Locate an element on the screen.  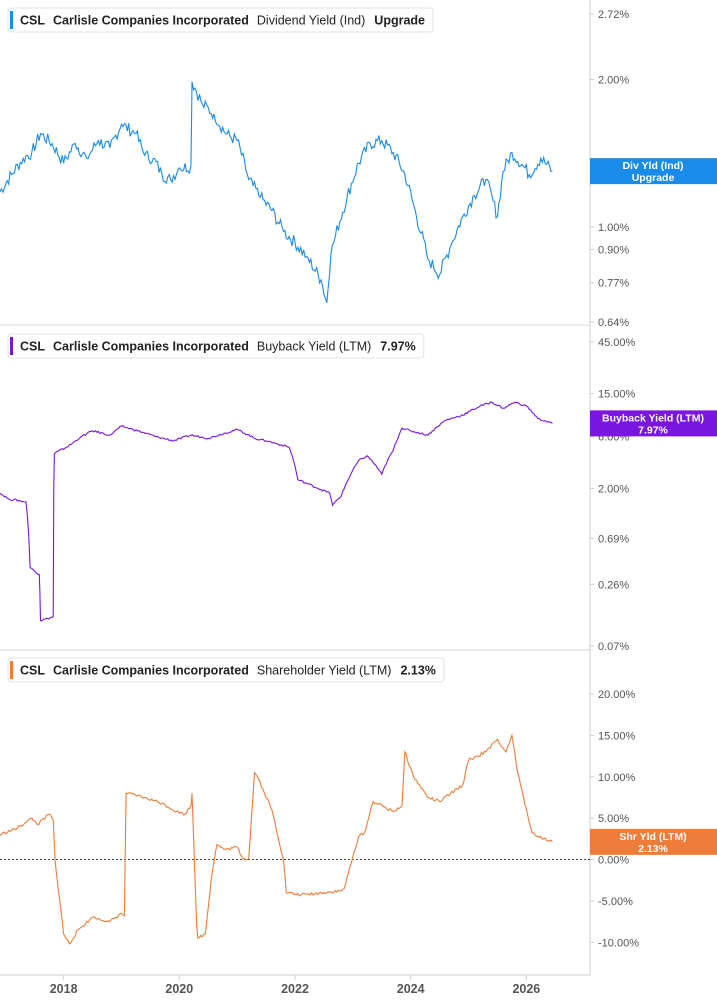
dividend-yield-ytick-label: 0.90% is located at coordinates (613, 250).